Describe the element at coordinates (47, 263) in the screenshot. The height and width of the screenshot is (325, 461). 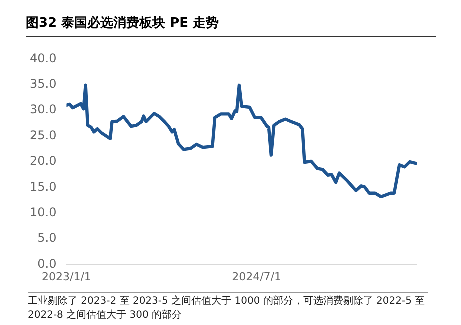
I see `y-tick-label: 0.0` at that location.